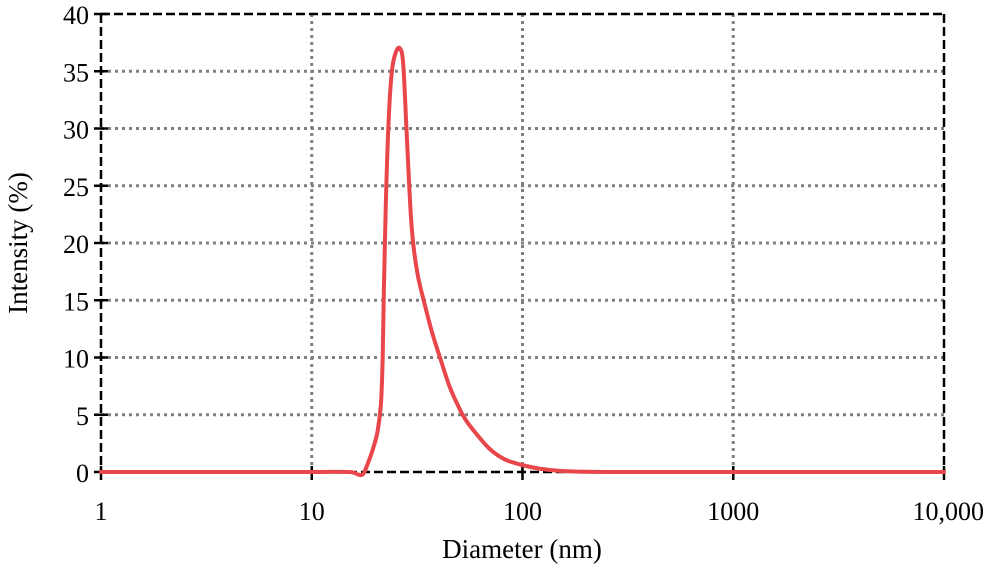 The image size is (985, 569). Describe the element at coordinates (18, 243) in the screenshot. I see `y-axis-title: Intensity (%)` at that location.